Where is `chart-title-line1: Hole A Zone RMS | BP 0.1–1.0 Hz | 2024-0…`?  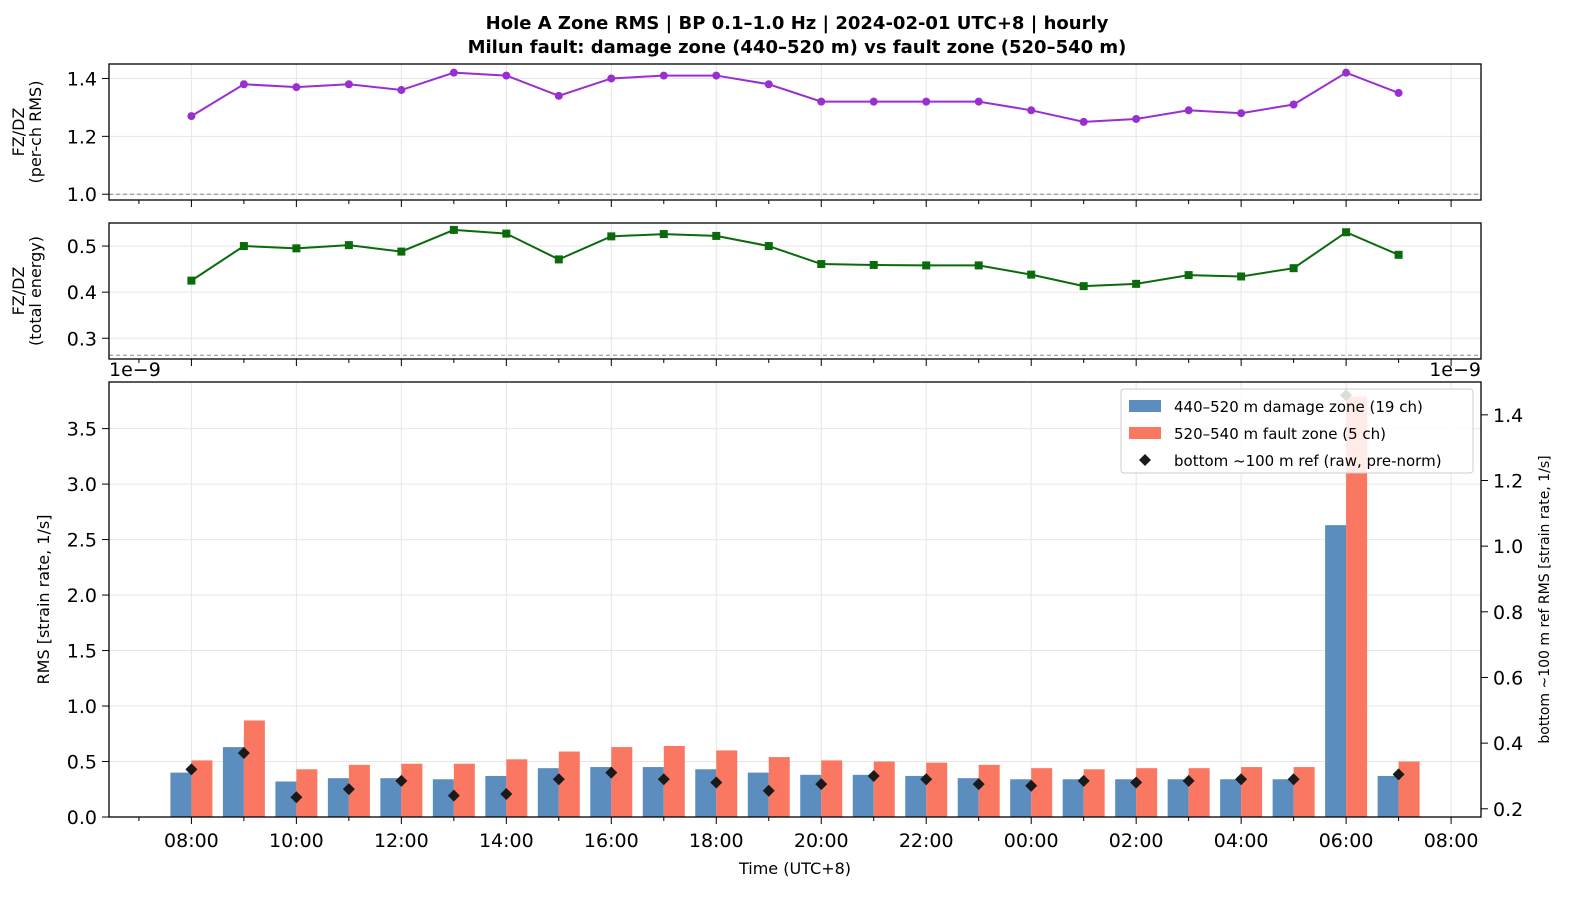
chart-title-line1: Hole A Zone RMS | BP 0.1–1.0 Hz | 2024-0… is located at coordinates (797, 23).